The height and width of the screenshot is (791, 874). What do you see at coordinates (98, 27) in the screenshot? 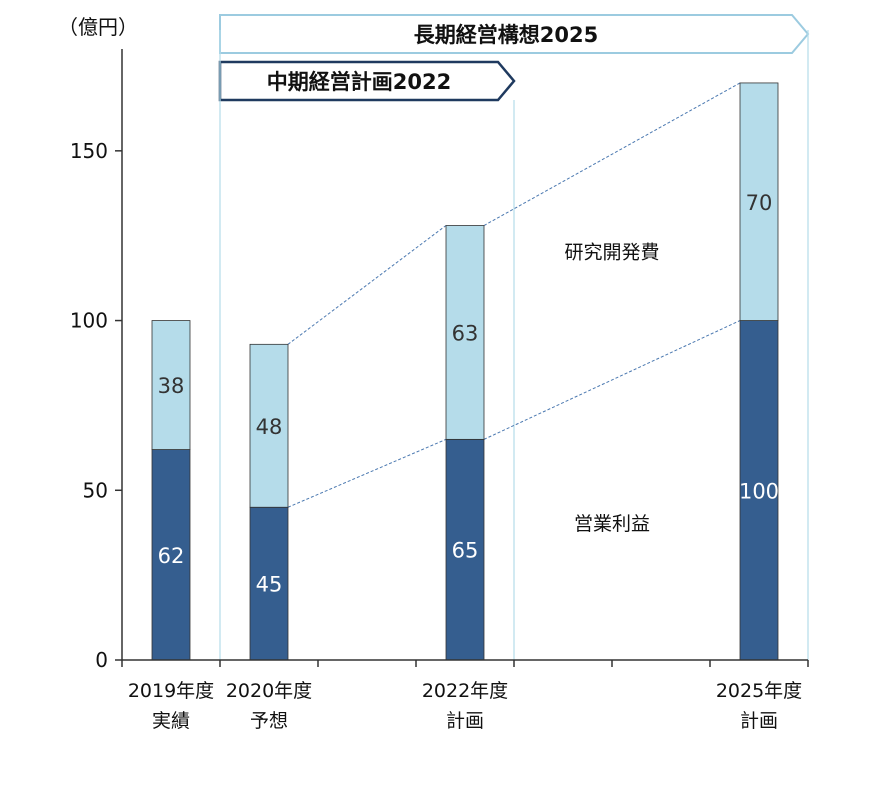
I see `y-axis-unit-label: （億円）` at bounding box center [98, 27].